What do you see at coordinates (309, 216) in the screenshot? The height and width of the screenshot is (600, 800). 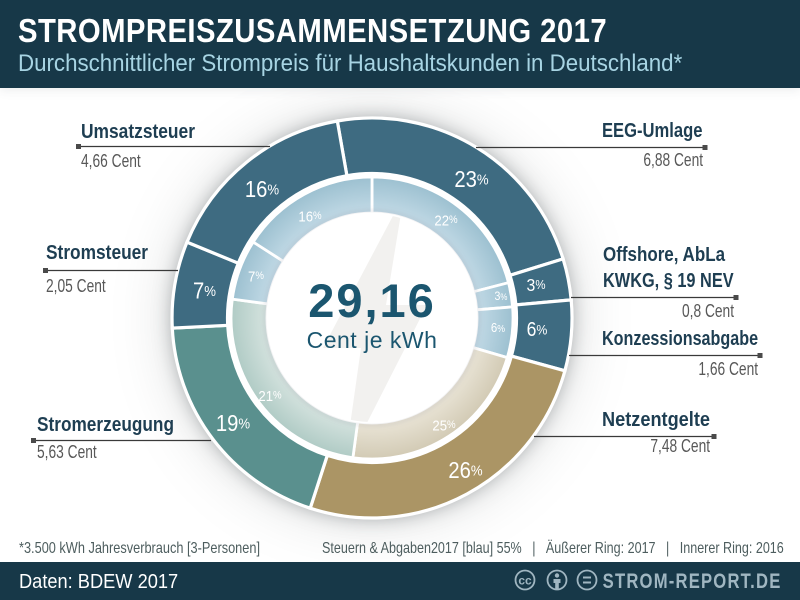 I see `svg-text: 16%` at bounding box center [309, 216].